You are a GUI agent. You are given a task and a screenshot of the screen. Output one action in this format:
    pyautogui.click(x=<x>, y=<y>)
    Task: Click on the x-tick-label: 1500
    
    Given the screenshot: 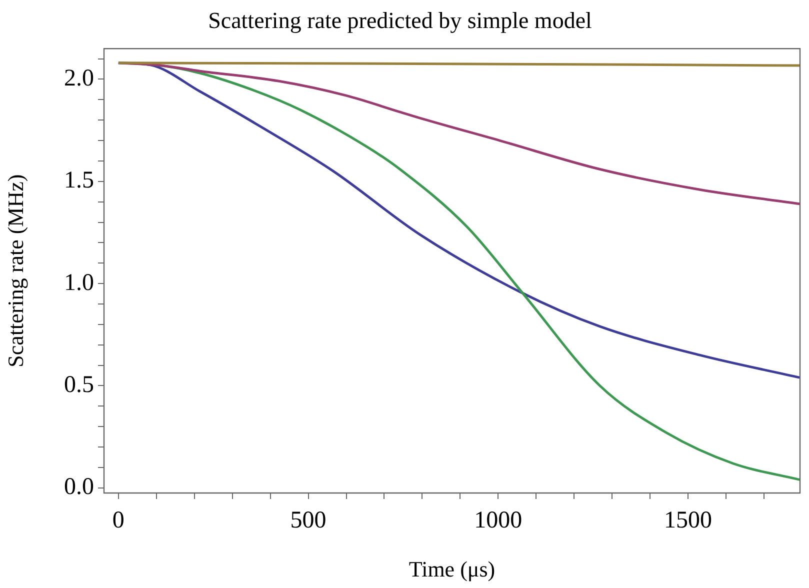 What is the action you would take?
    pyautogui.click(x=688, y=521)
    